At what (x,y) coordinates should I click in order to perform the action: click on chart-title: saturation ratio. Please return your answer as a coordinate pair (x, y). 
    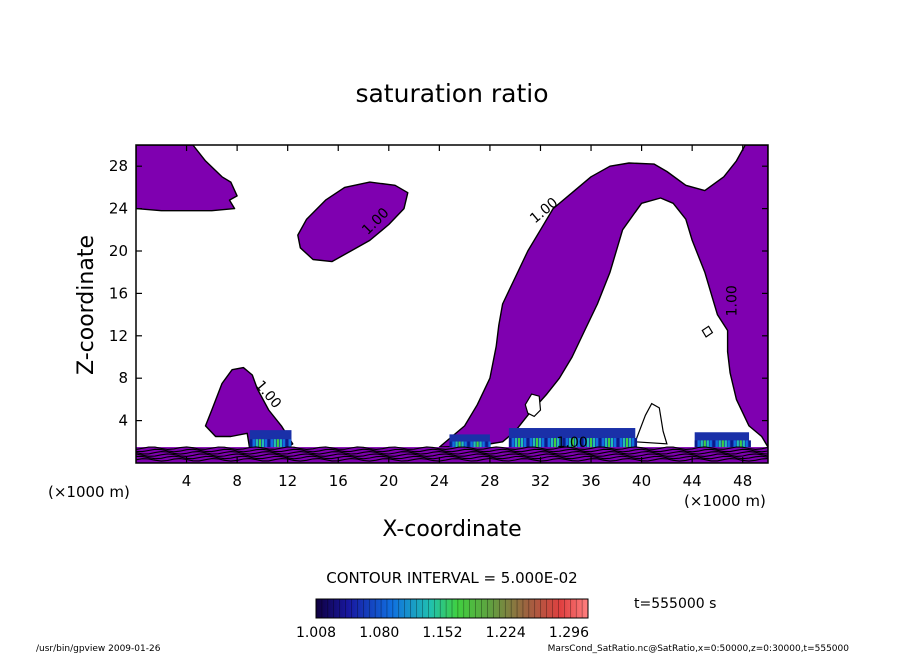
    Looking at the image, I should click on (451, 93).